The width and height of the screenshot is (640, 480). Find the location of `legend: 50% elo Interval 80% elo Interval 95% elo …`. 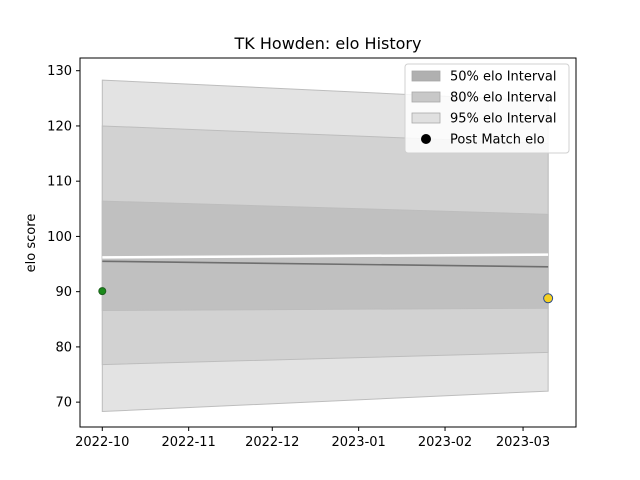

legend: 50% elo Interval 80% elo Interval 95% elo … is located at coordinates (487, 108).